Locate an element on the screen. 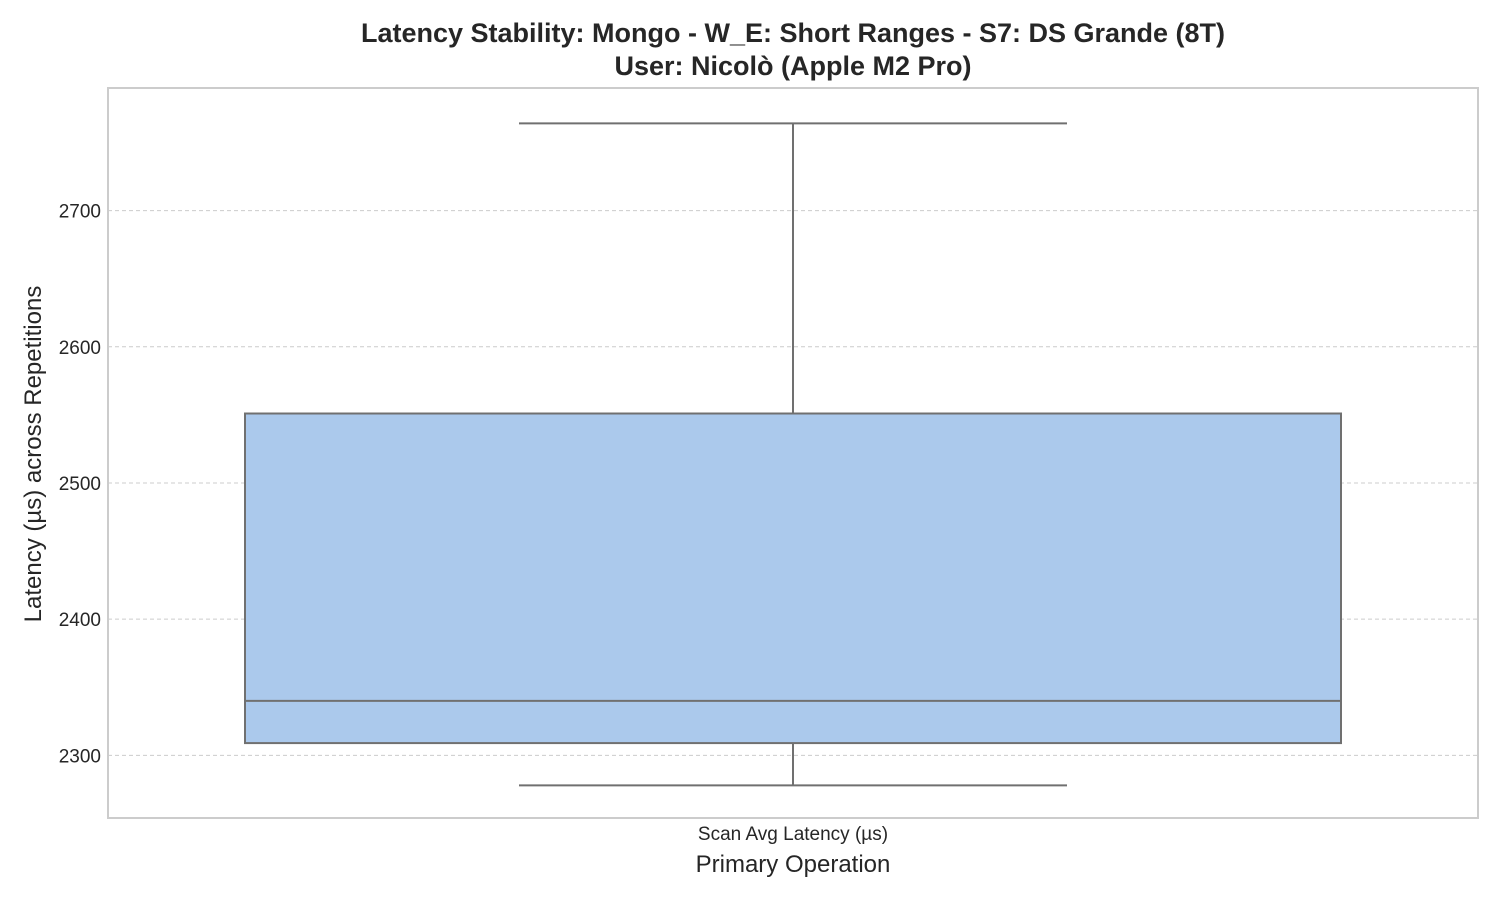  x-tick-label: Scan Avg Latency (µs) is located at coordinates (793, 834).